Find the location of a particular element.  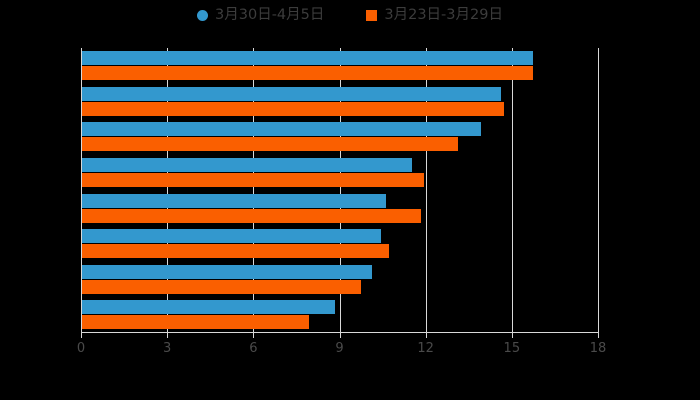

bar-group: 韩国 is located at coordinates (340, 209).